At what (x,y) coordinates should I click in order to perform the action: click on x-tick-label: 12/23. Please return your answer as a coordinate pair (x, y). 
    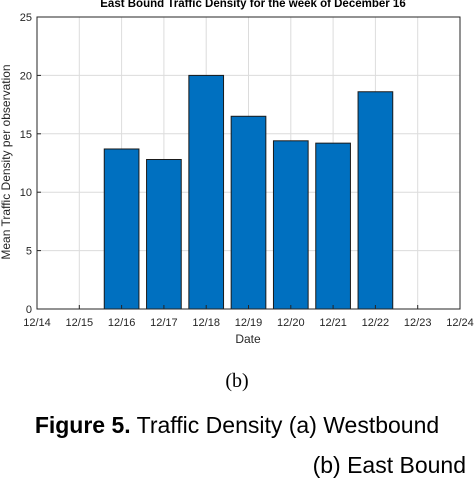
    Looking at the image, I should click on (418, 323).